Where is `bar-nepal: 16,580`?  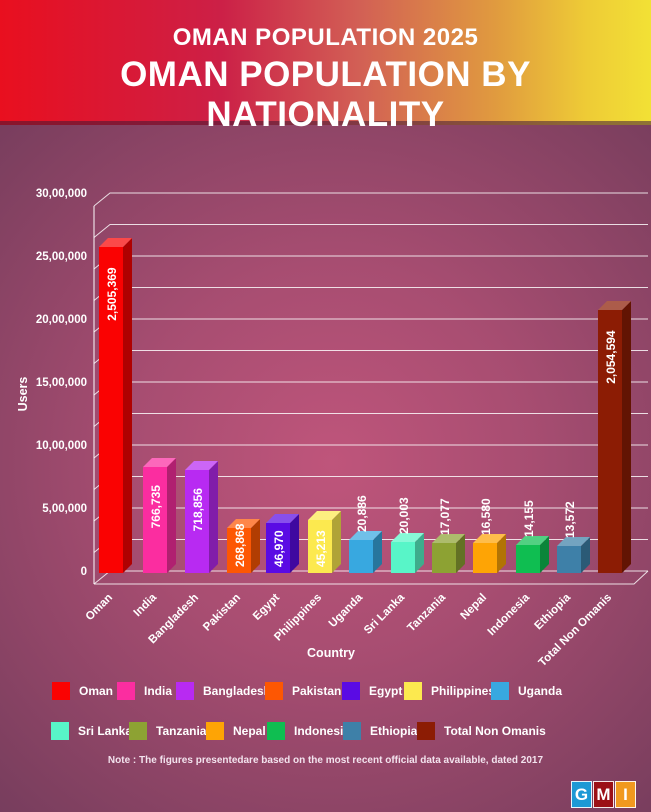
bar-nepal: 16,580 is located at coordinates (489, 535).